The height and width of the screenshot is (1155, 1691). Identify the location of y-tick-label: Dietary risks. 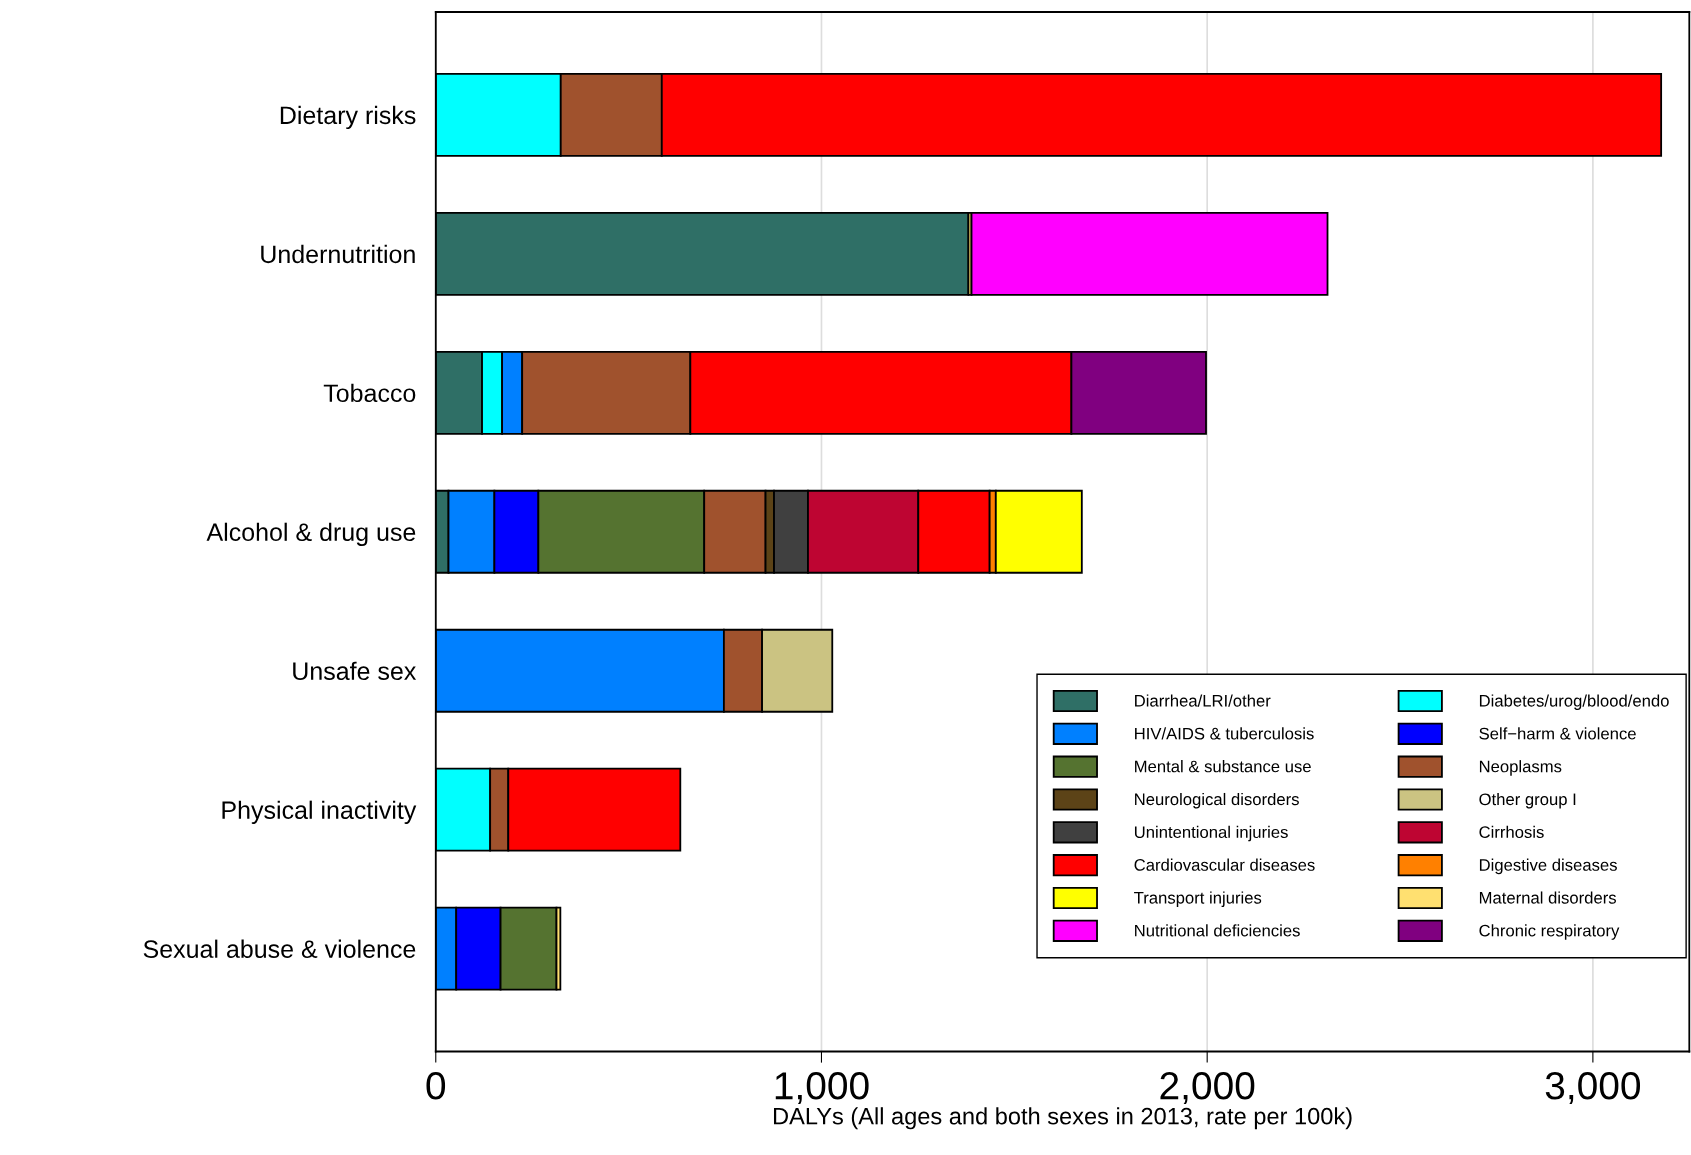
(348, 117).